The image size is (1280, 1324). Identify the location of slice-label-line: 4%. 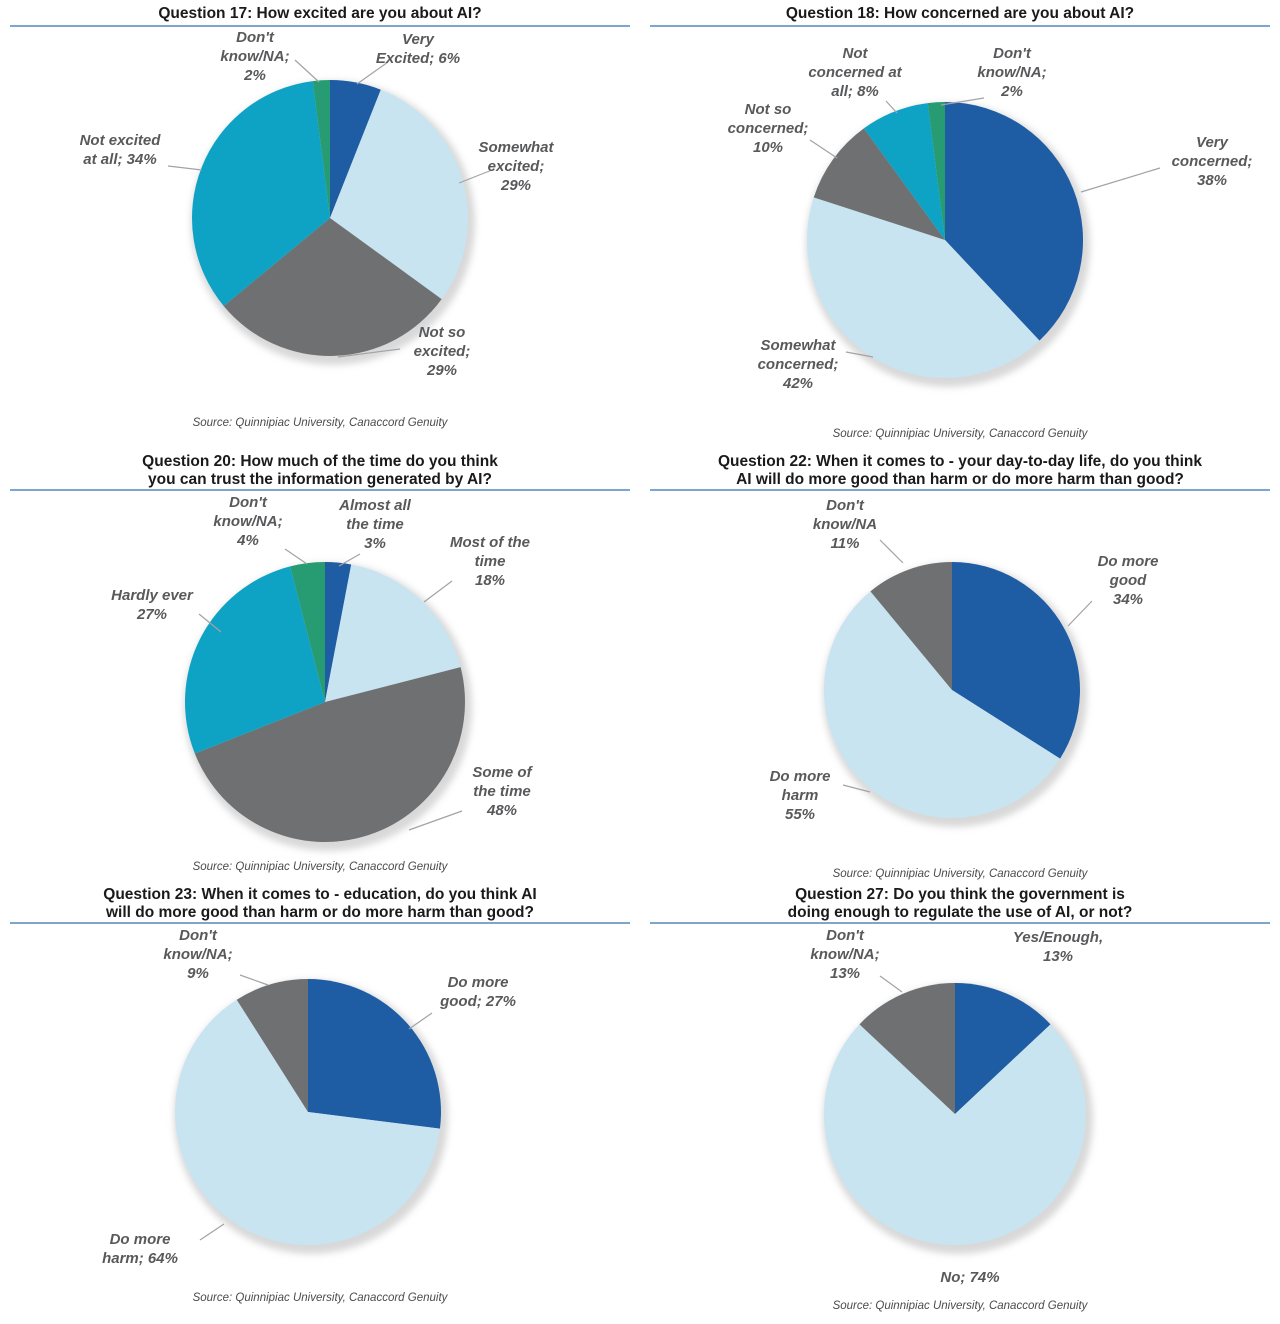
(248, 540).